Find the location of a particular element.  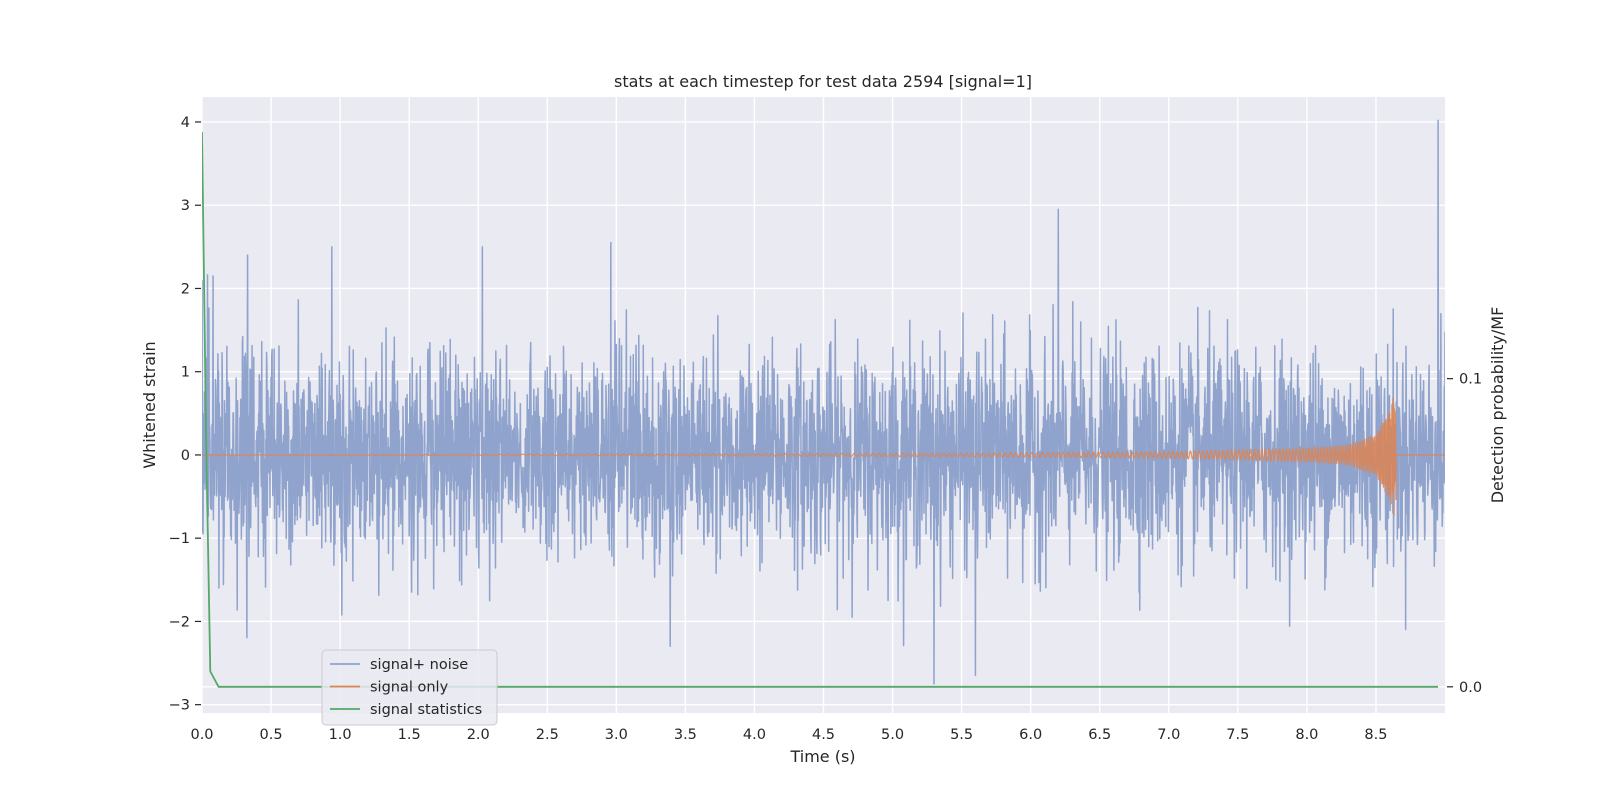

y-tick-label: −2 is located at coordinates (179, 622).